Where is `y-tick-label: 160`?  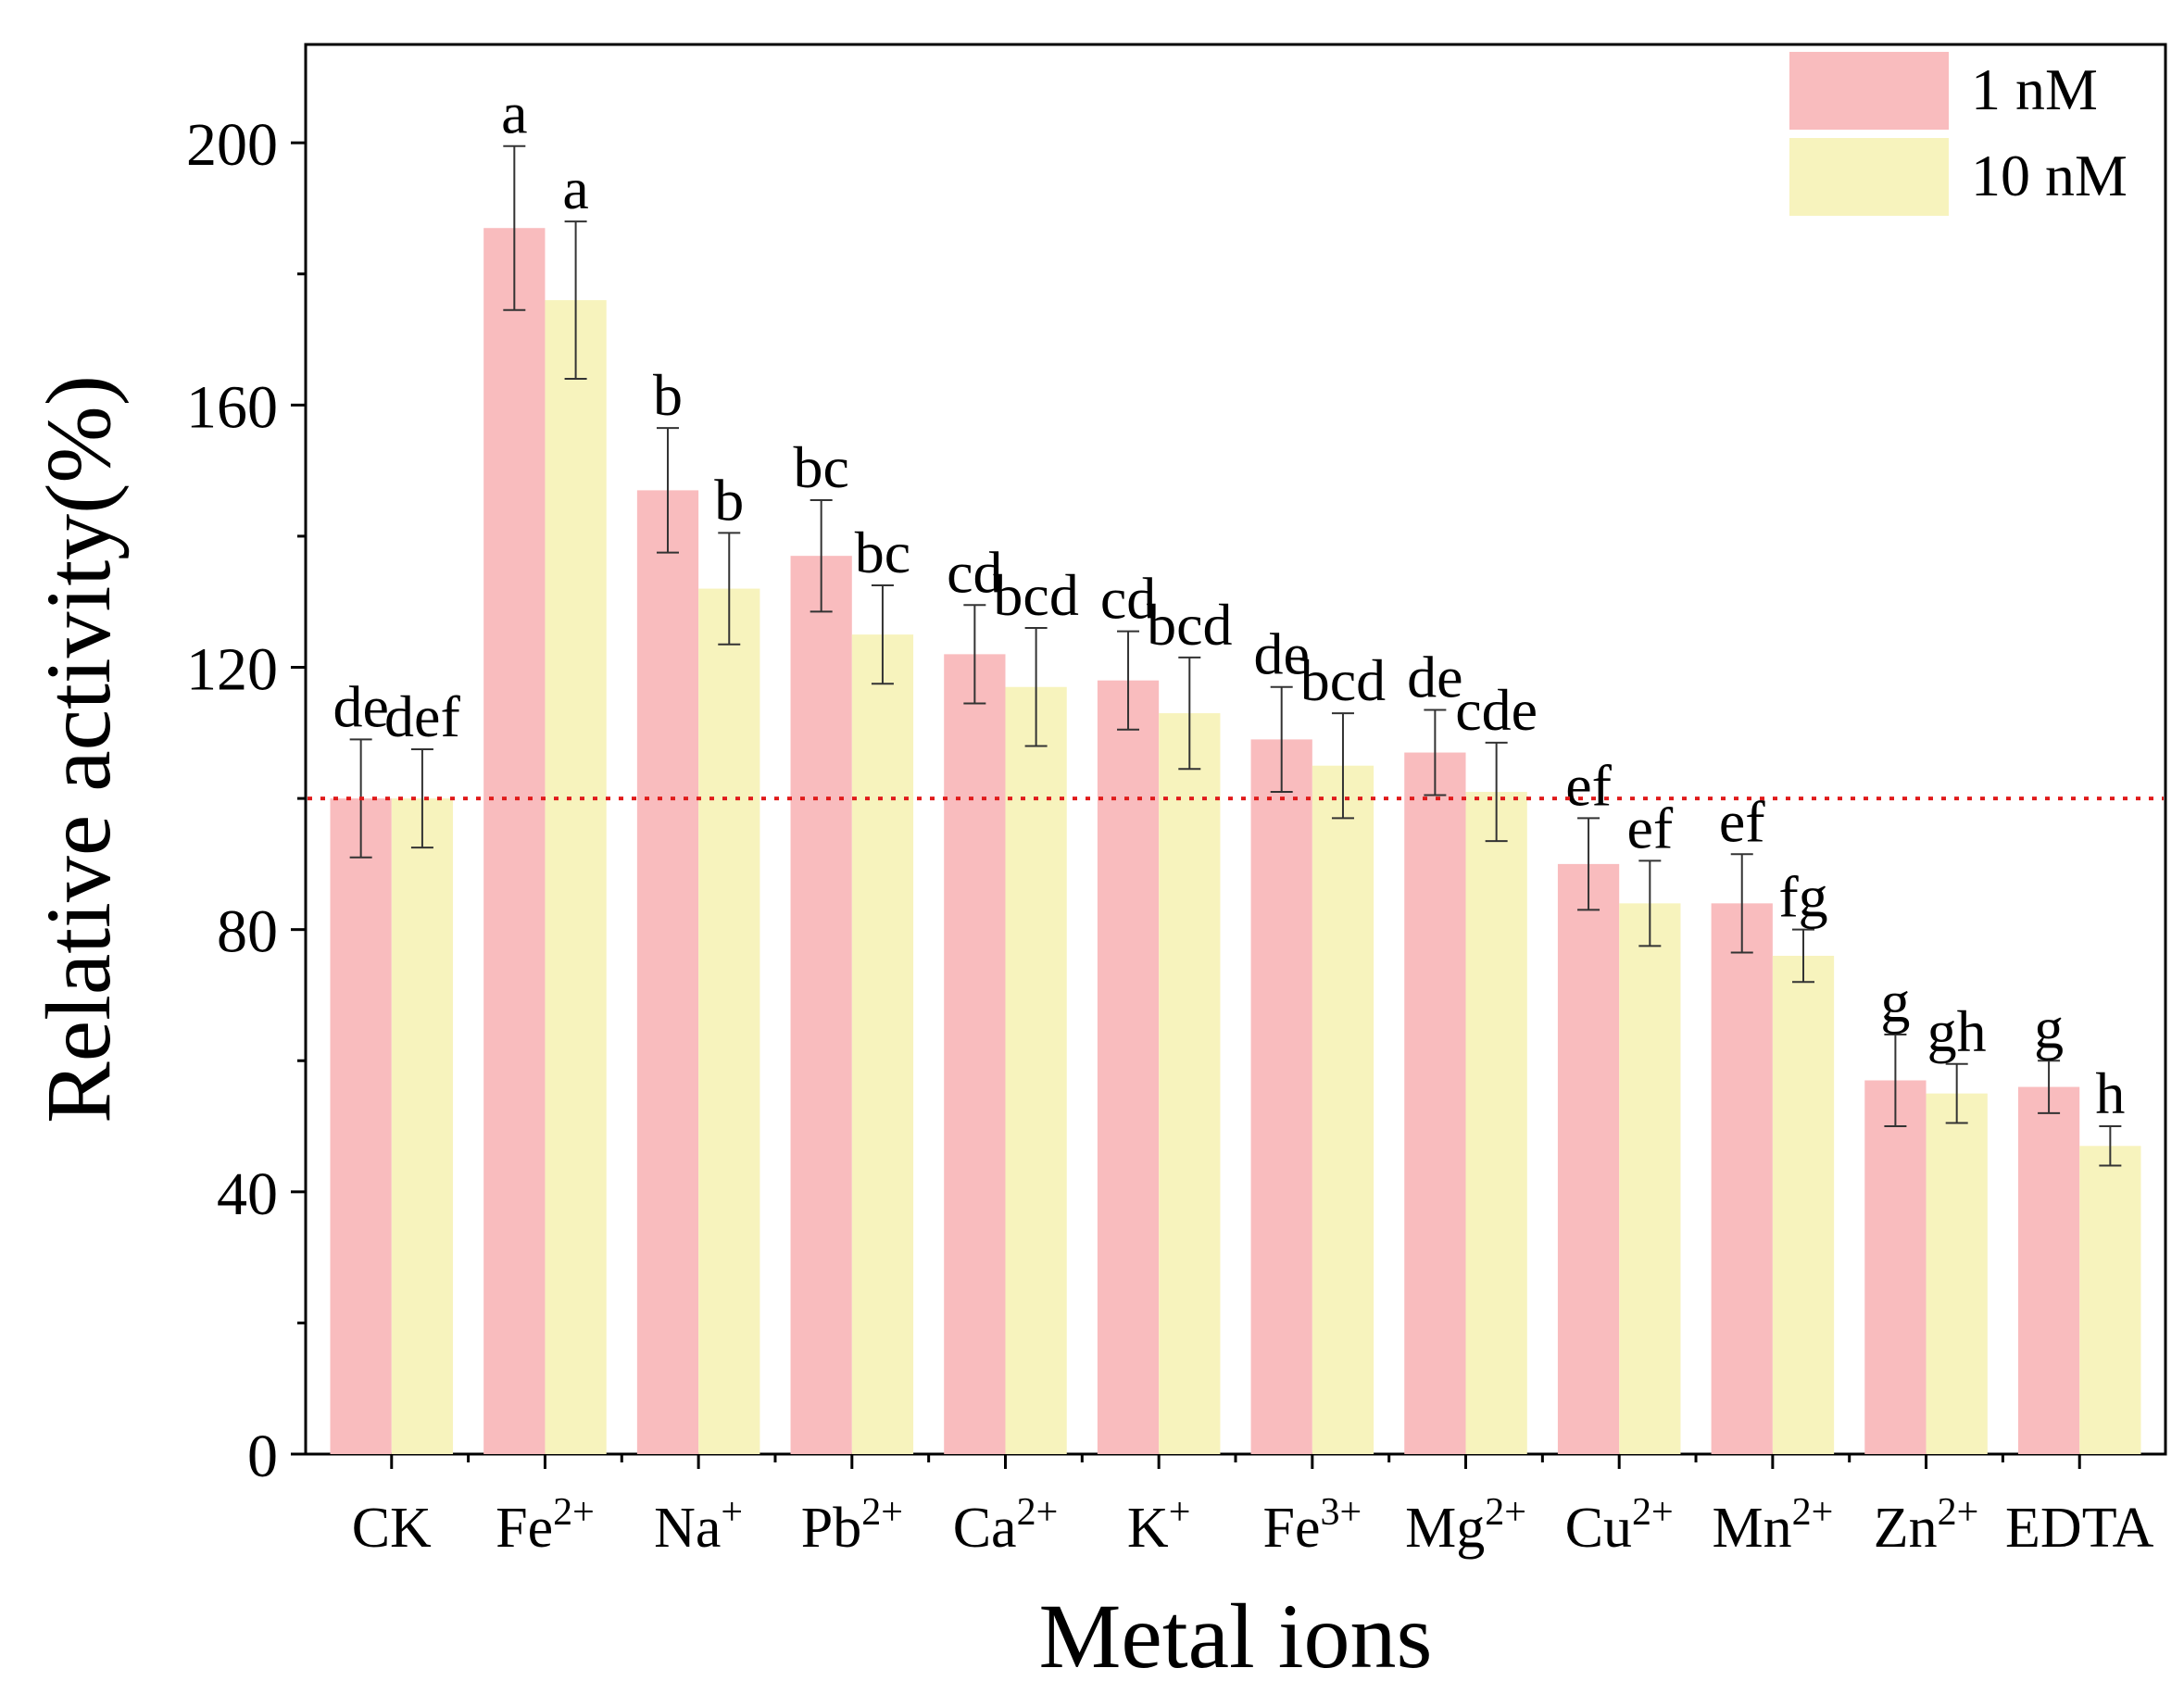
y-tick-label: 160 is located at coordinates (232, 407).